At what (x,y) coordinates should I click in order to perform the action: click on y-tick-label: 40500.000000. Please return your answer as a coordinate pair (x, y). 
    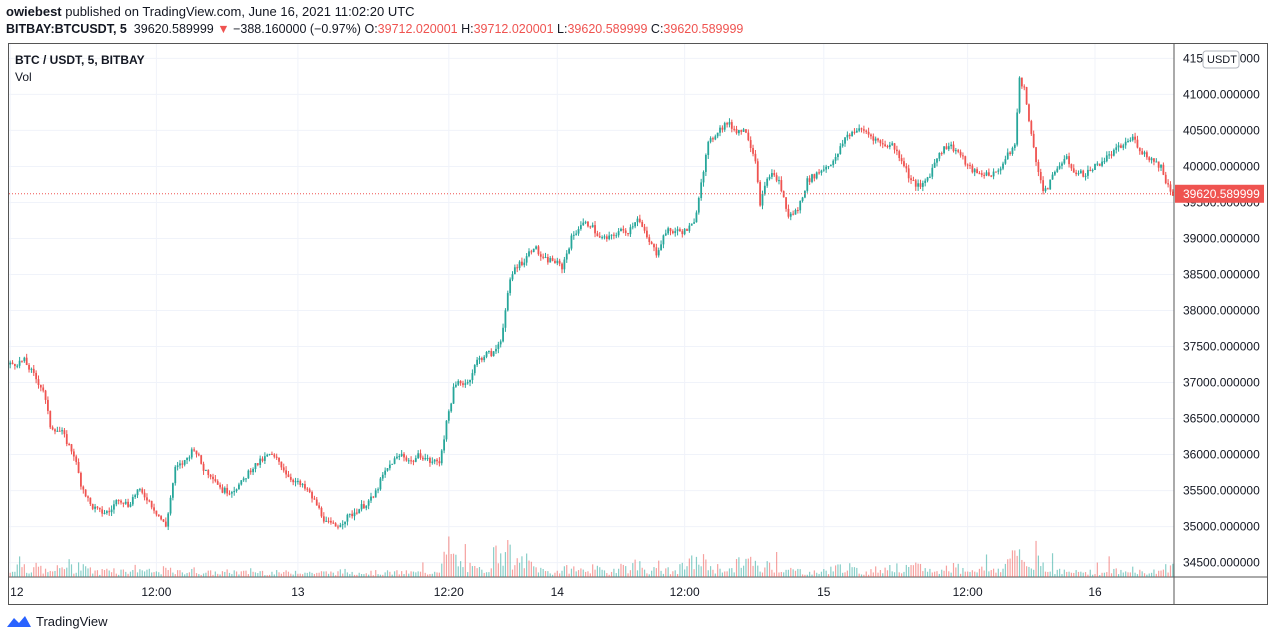
    Looking at the image, I should click on (1221, 130).